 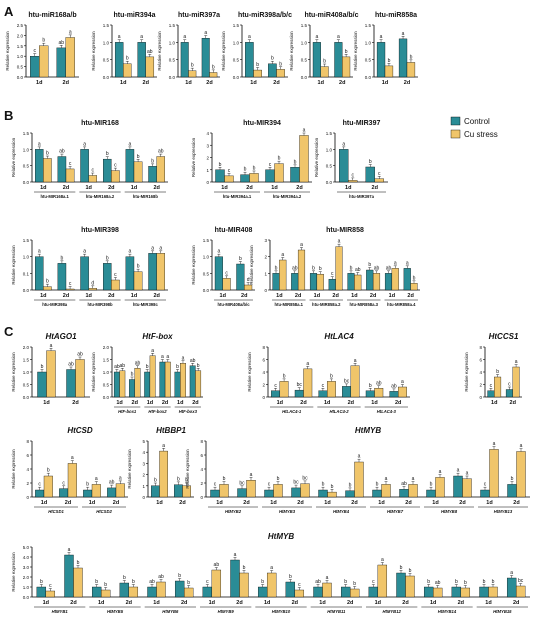 What do you see at coordinates (300, 503) in the screenshot?
I see `category-label-c7: 2d` at bounding box center [300, 503].